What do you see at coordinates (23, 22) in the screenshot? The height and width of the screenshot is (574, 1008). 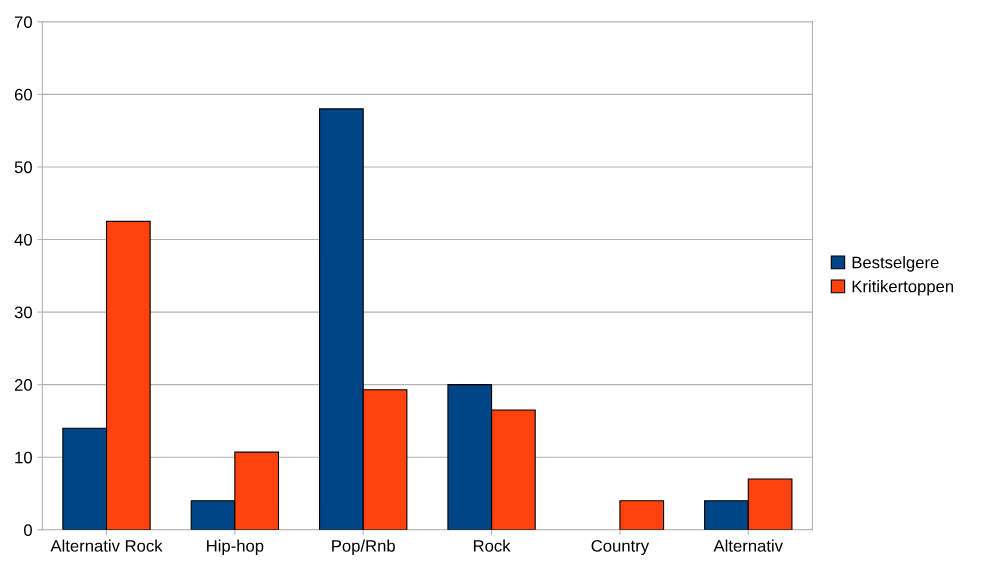 I see `y-tick-label: 70` at bounding box center [23, 22].